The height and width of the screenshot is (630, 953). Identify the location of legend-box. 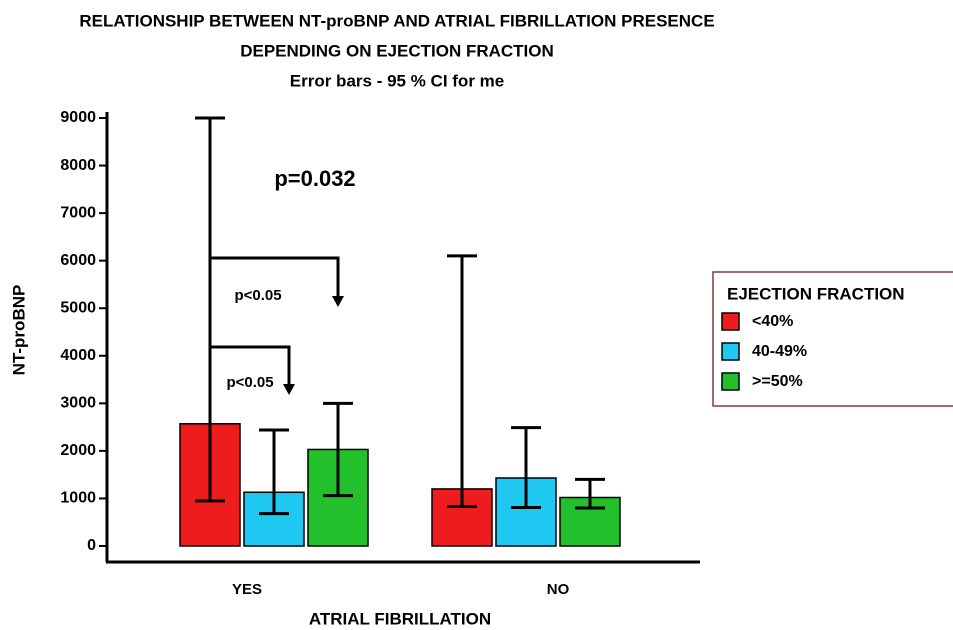
(832, 339).